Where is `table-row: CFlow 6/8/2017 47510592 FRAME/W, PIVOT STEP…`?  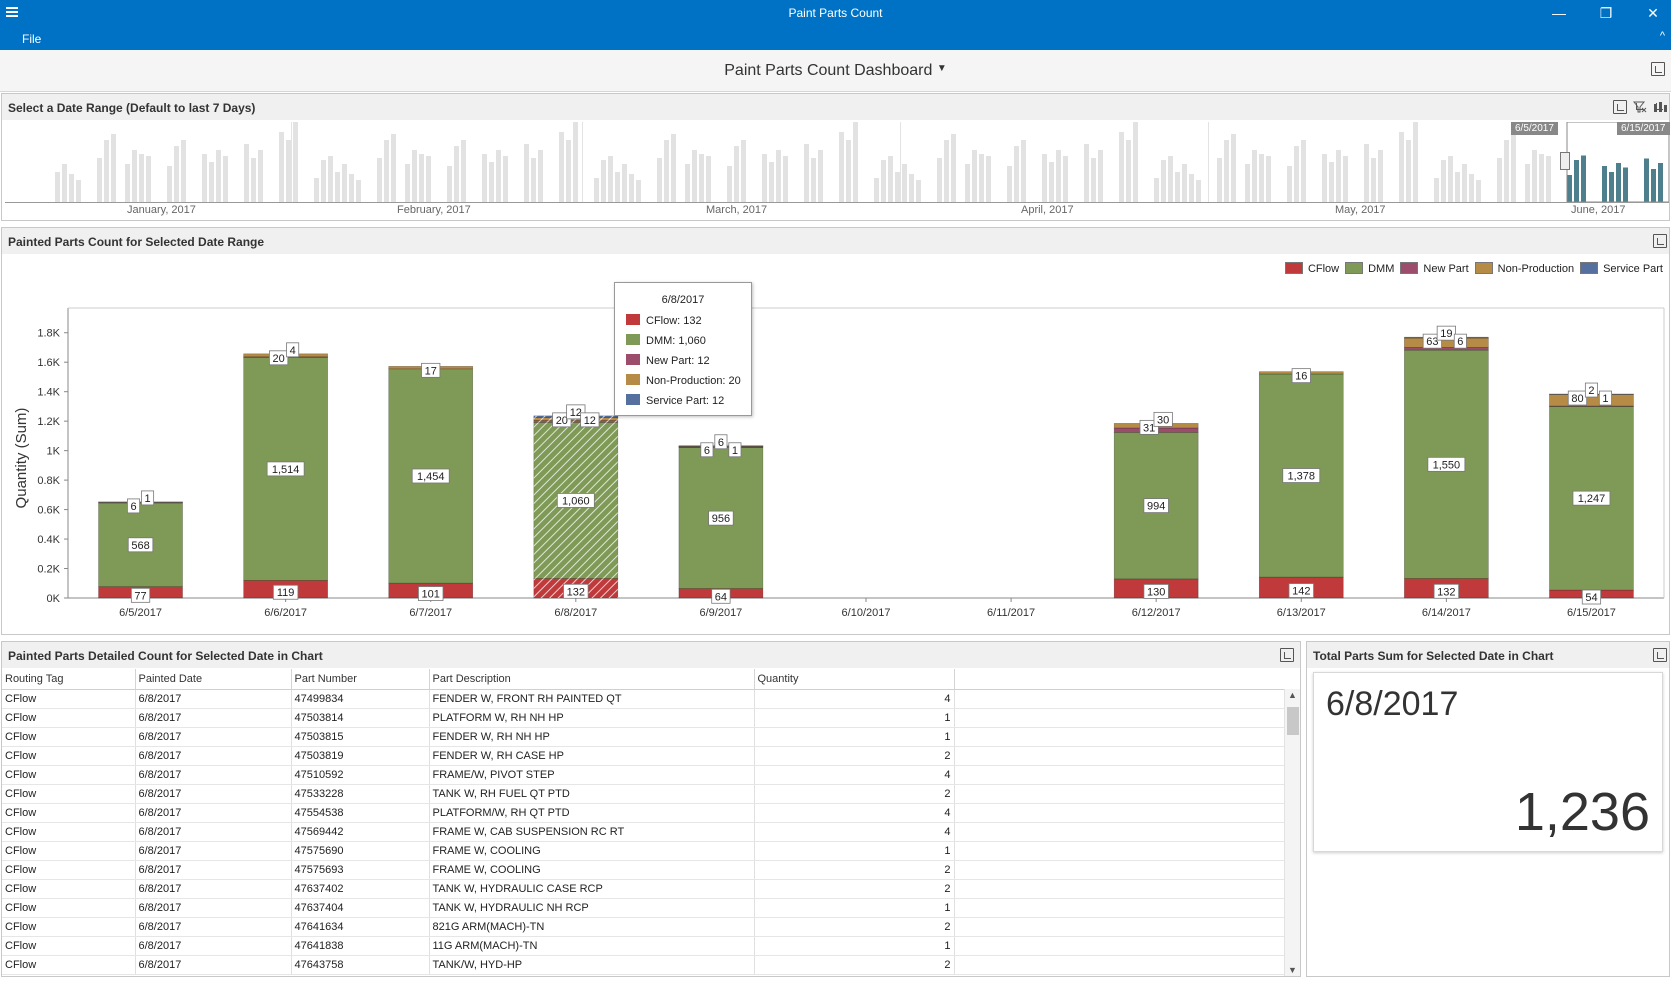 table-row: CFlow 6/8/2017 47510592 FRAME/W, PIVOT STEP… is located at coordinates (643, 775).